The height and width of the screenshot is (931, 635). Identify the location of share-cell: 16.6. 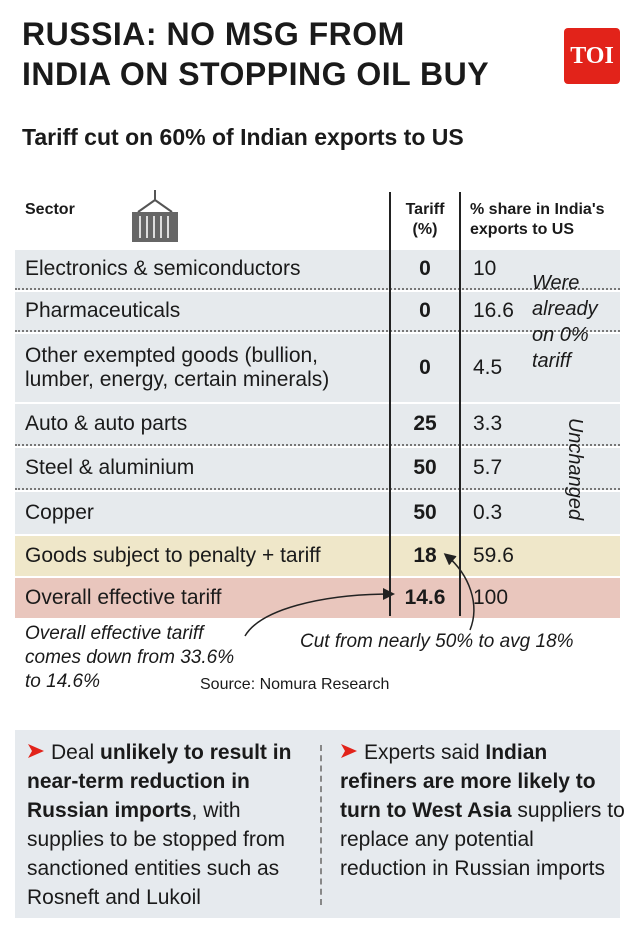
(493, 310).